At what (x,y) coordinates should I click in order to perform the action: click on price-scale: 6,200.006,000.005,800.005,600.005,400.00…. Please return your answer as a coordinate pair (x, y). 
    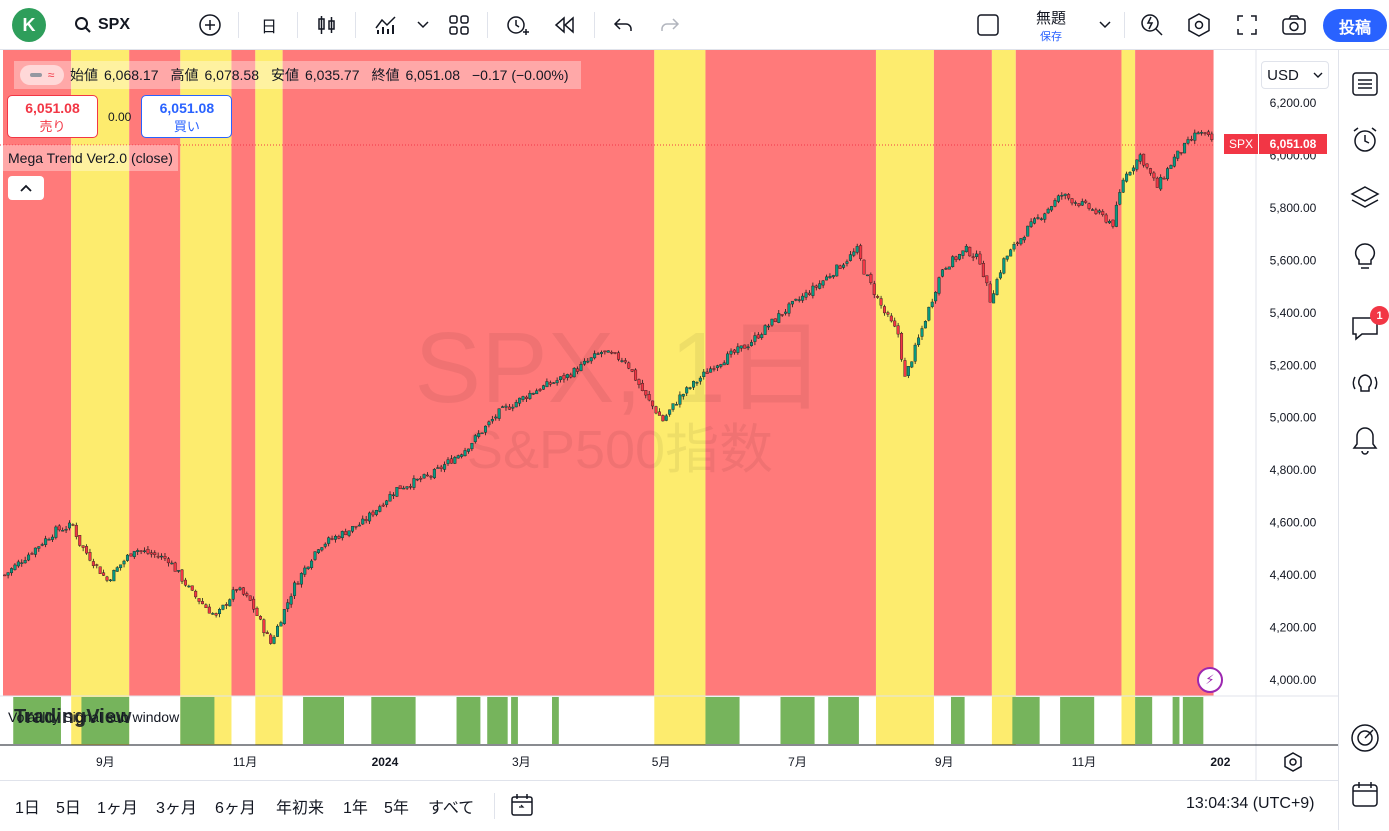
    Looking at the image, I should click on (1293, 391).